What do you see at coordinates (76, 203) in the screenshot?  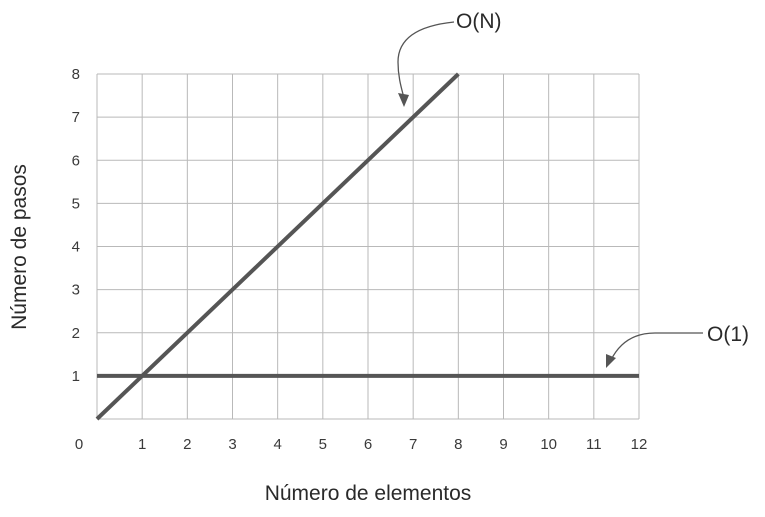 I see `y-tick-label: 5` at bounding box center [76, 203].